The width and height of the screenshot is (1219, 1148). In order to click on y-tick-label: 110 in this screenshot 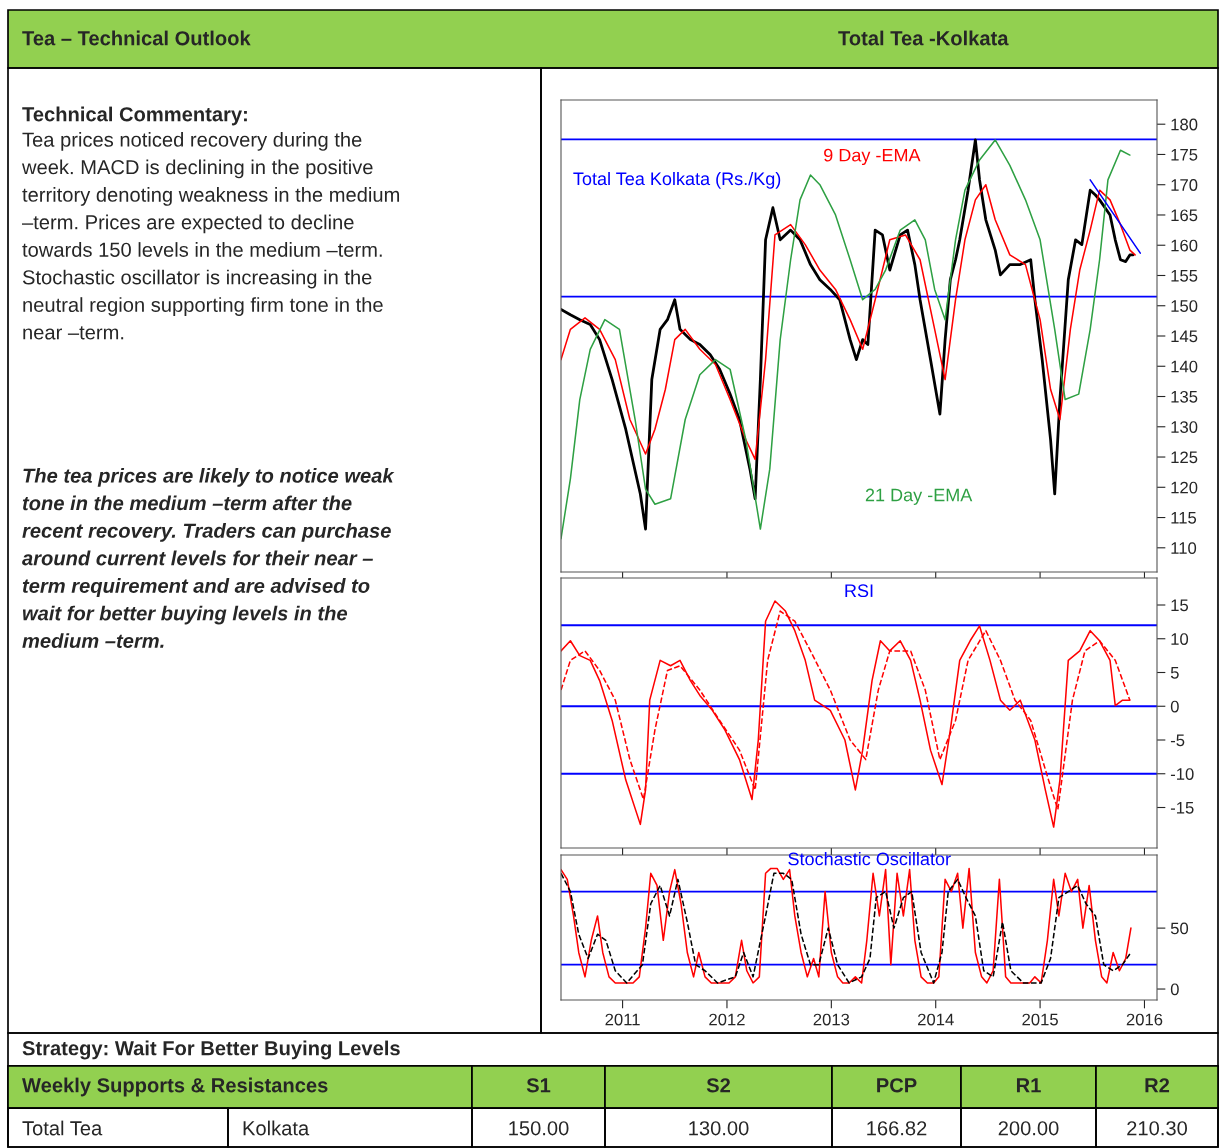, I will do `click(1184, 548)`.